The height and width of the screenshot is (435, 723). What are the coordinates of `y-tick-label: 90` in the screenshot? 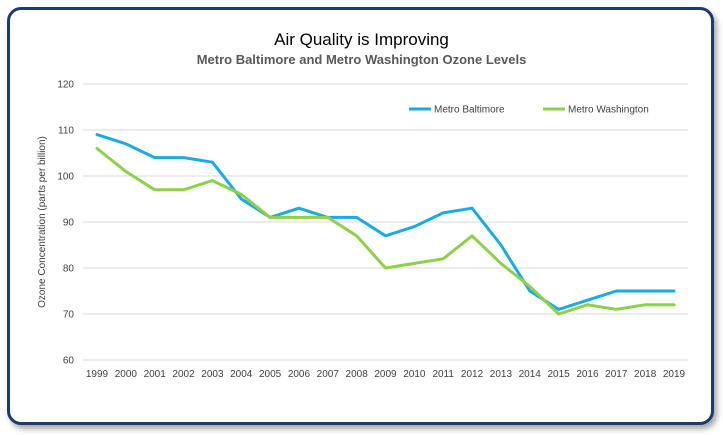 It's located at (69, 223).